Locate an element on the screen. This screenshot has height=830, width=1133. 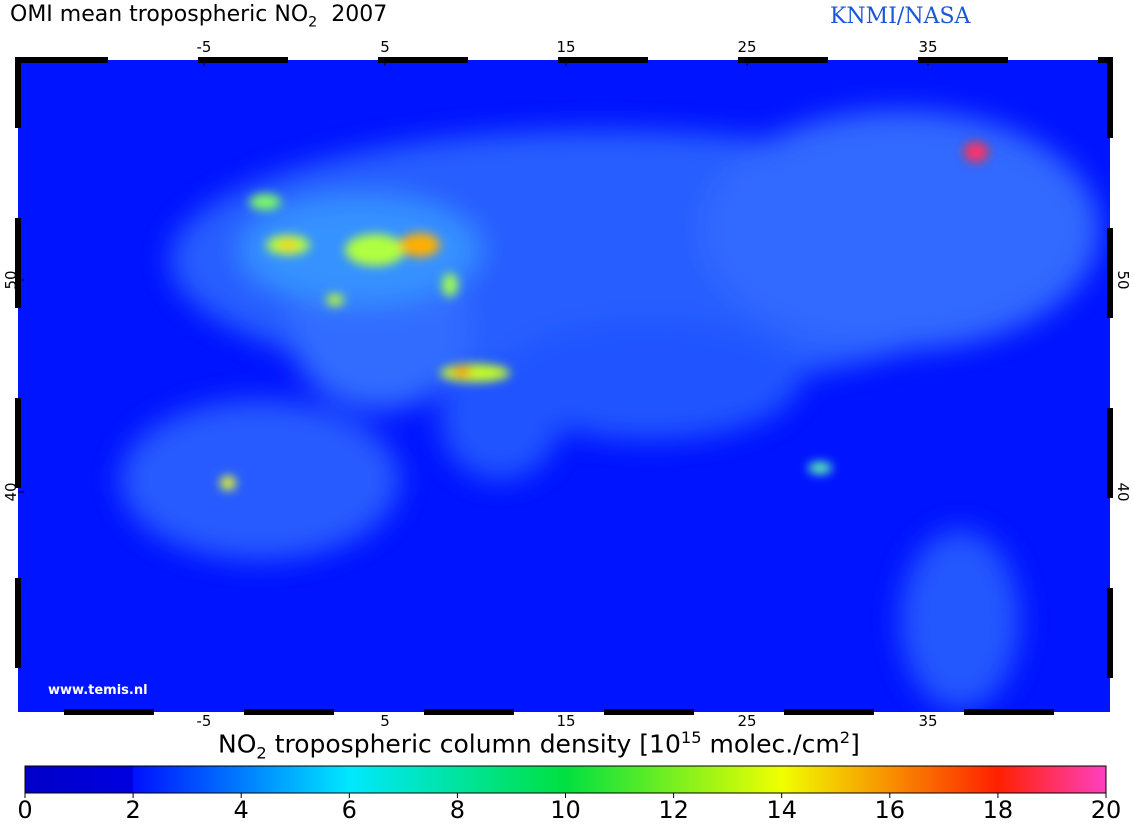
lon-label-top: 35 is located at coordinates (927, 47).